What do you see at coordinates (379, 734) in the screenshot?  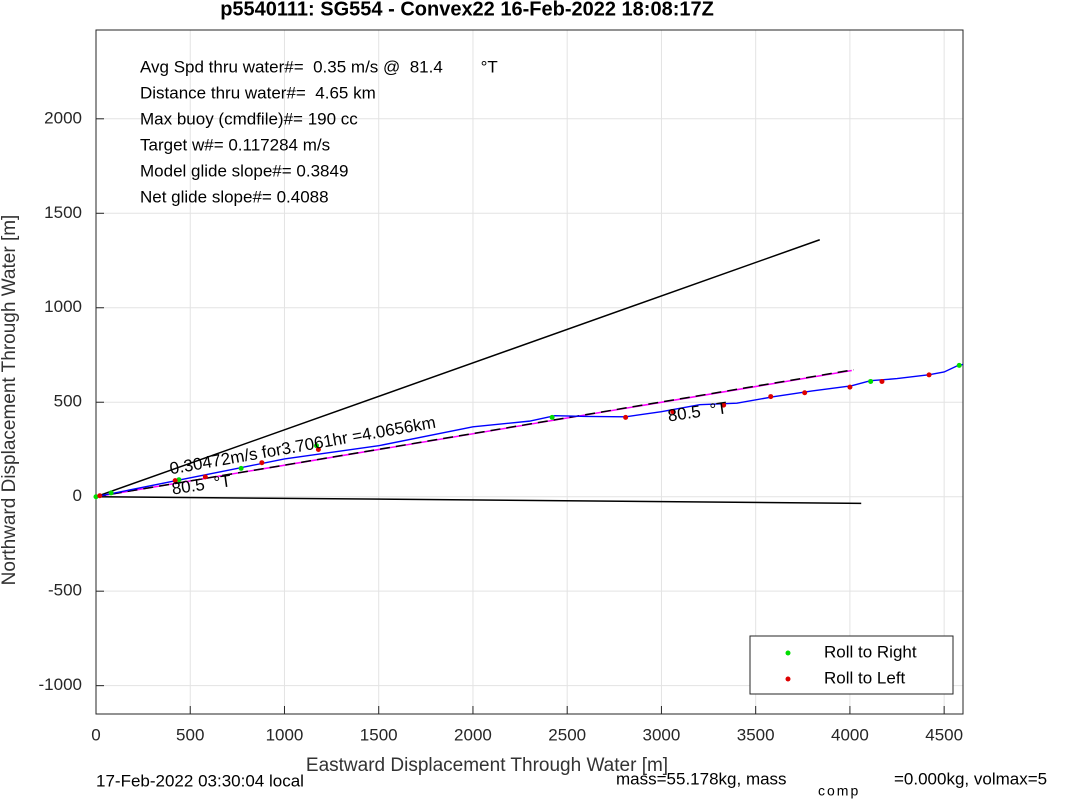 I see `x-tick-label: 1500` at bounding box center [379, 734].